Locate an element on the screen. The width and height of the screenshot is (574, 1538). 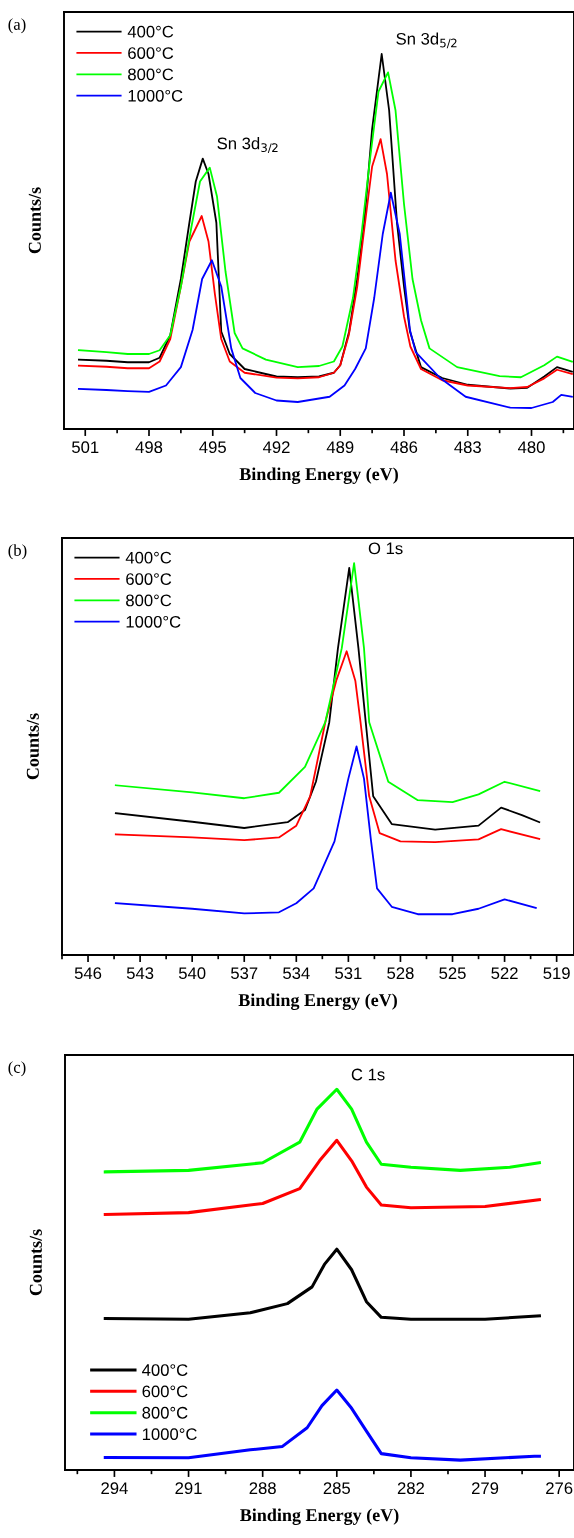
x-tick-label: 531 is located at coordinates (348, 973).